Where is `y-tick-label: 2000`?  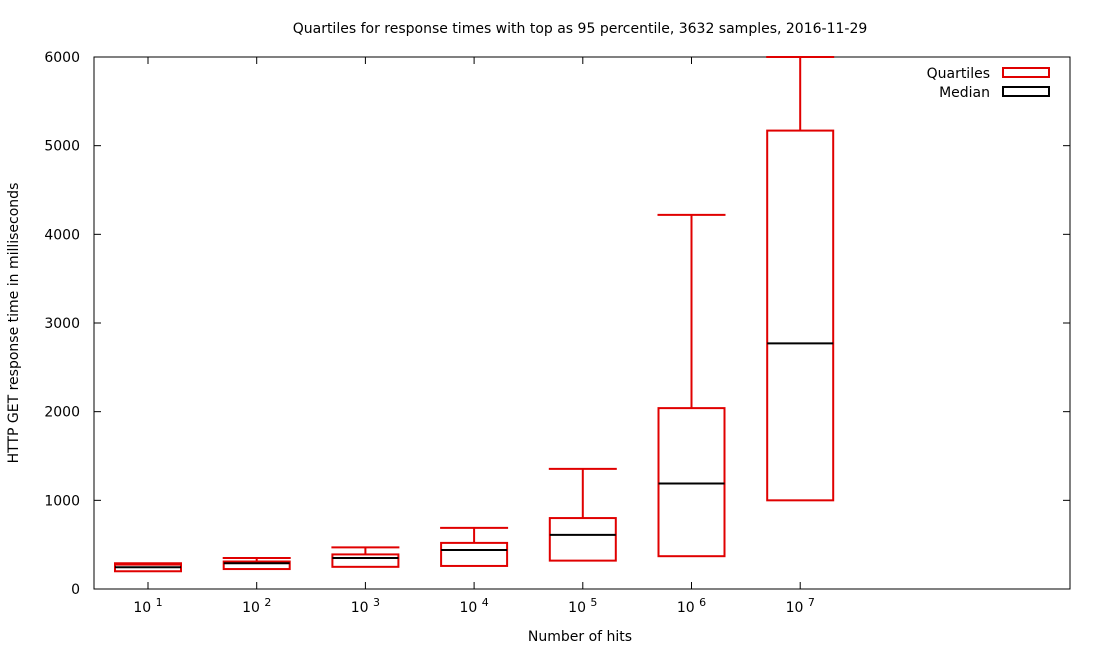
y-tick-label: 2000 is located at coordinates (62, 413).